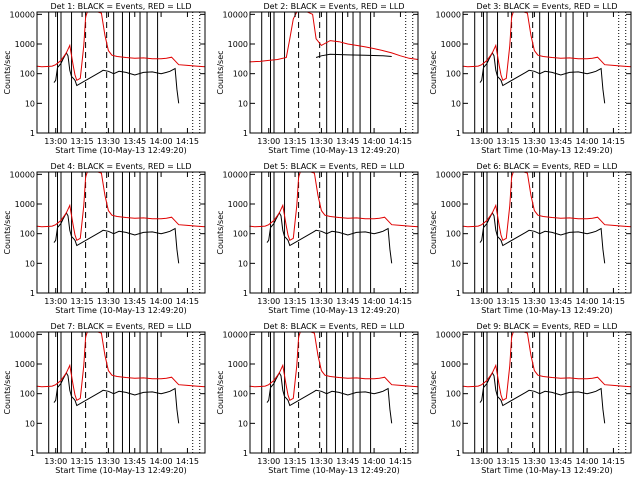 This screenshot has width=640, height=480. I want to click on panel-title: Det 9: BLACK = Events, RED = LLD, so click(547, 326).